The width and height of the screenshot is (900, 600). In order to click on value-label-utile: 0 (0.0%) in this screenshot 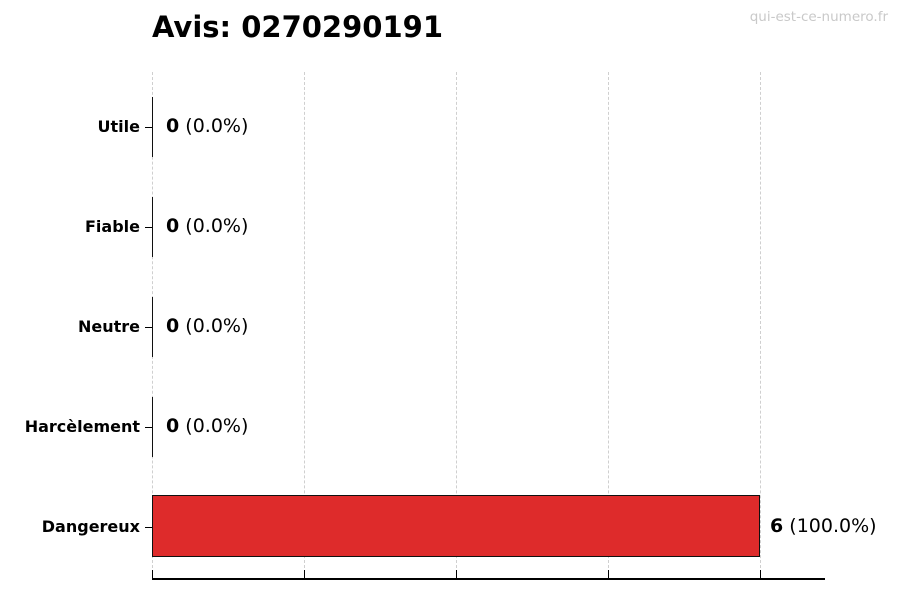, I will do `click(207, 126)`.